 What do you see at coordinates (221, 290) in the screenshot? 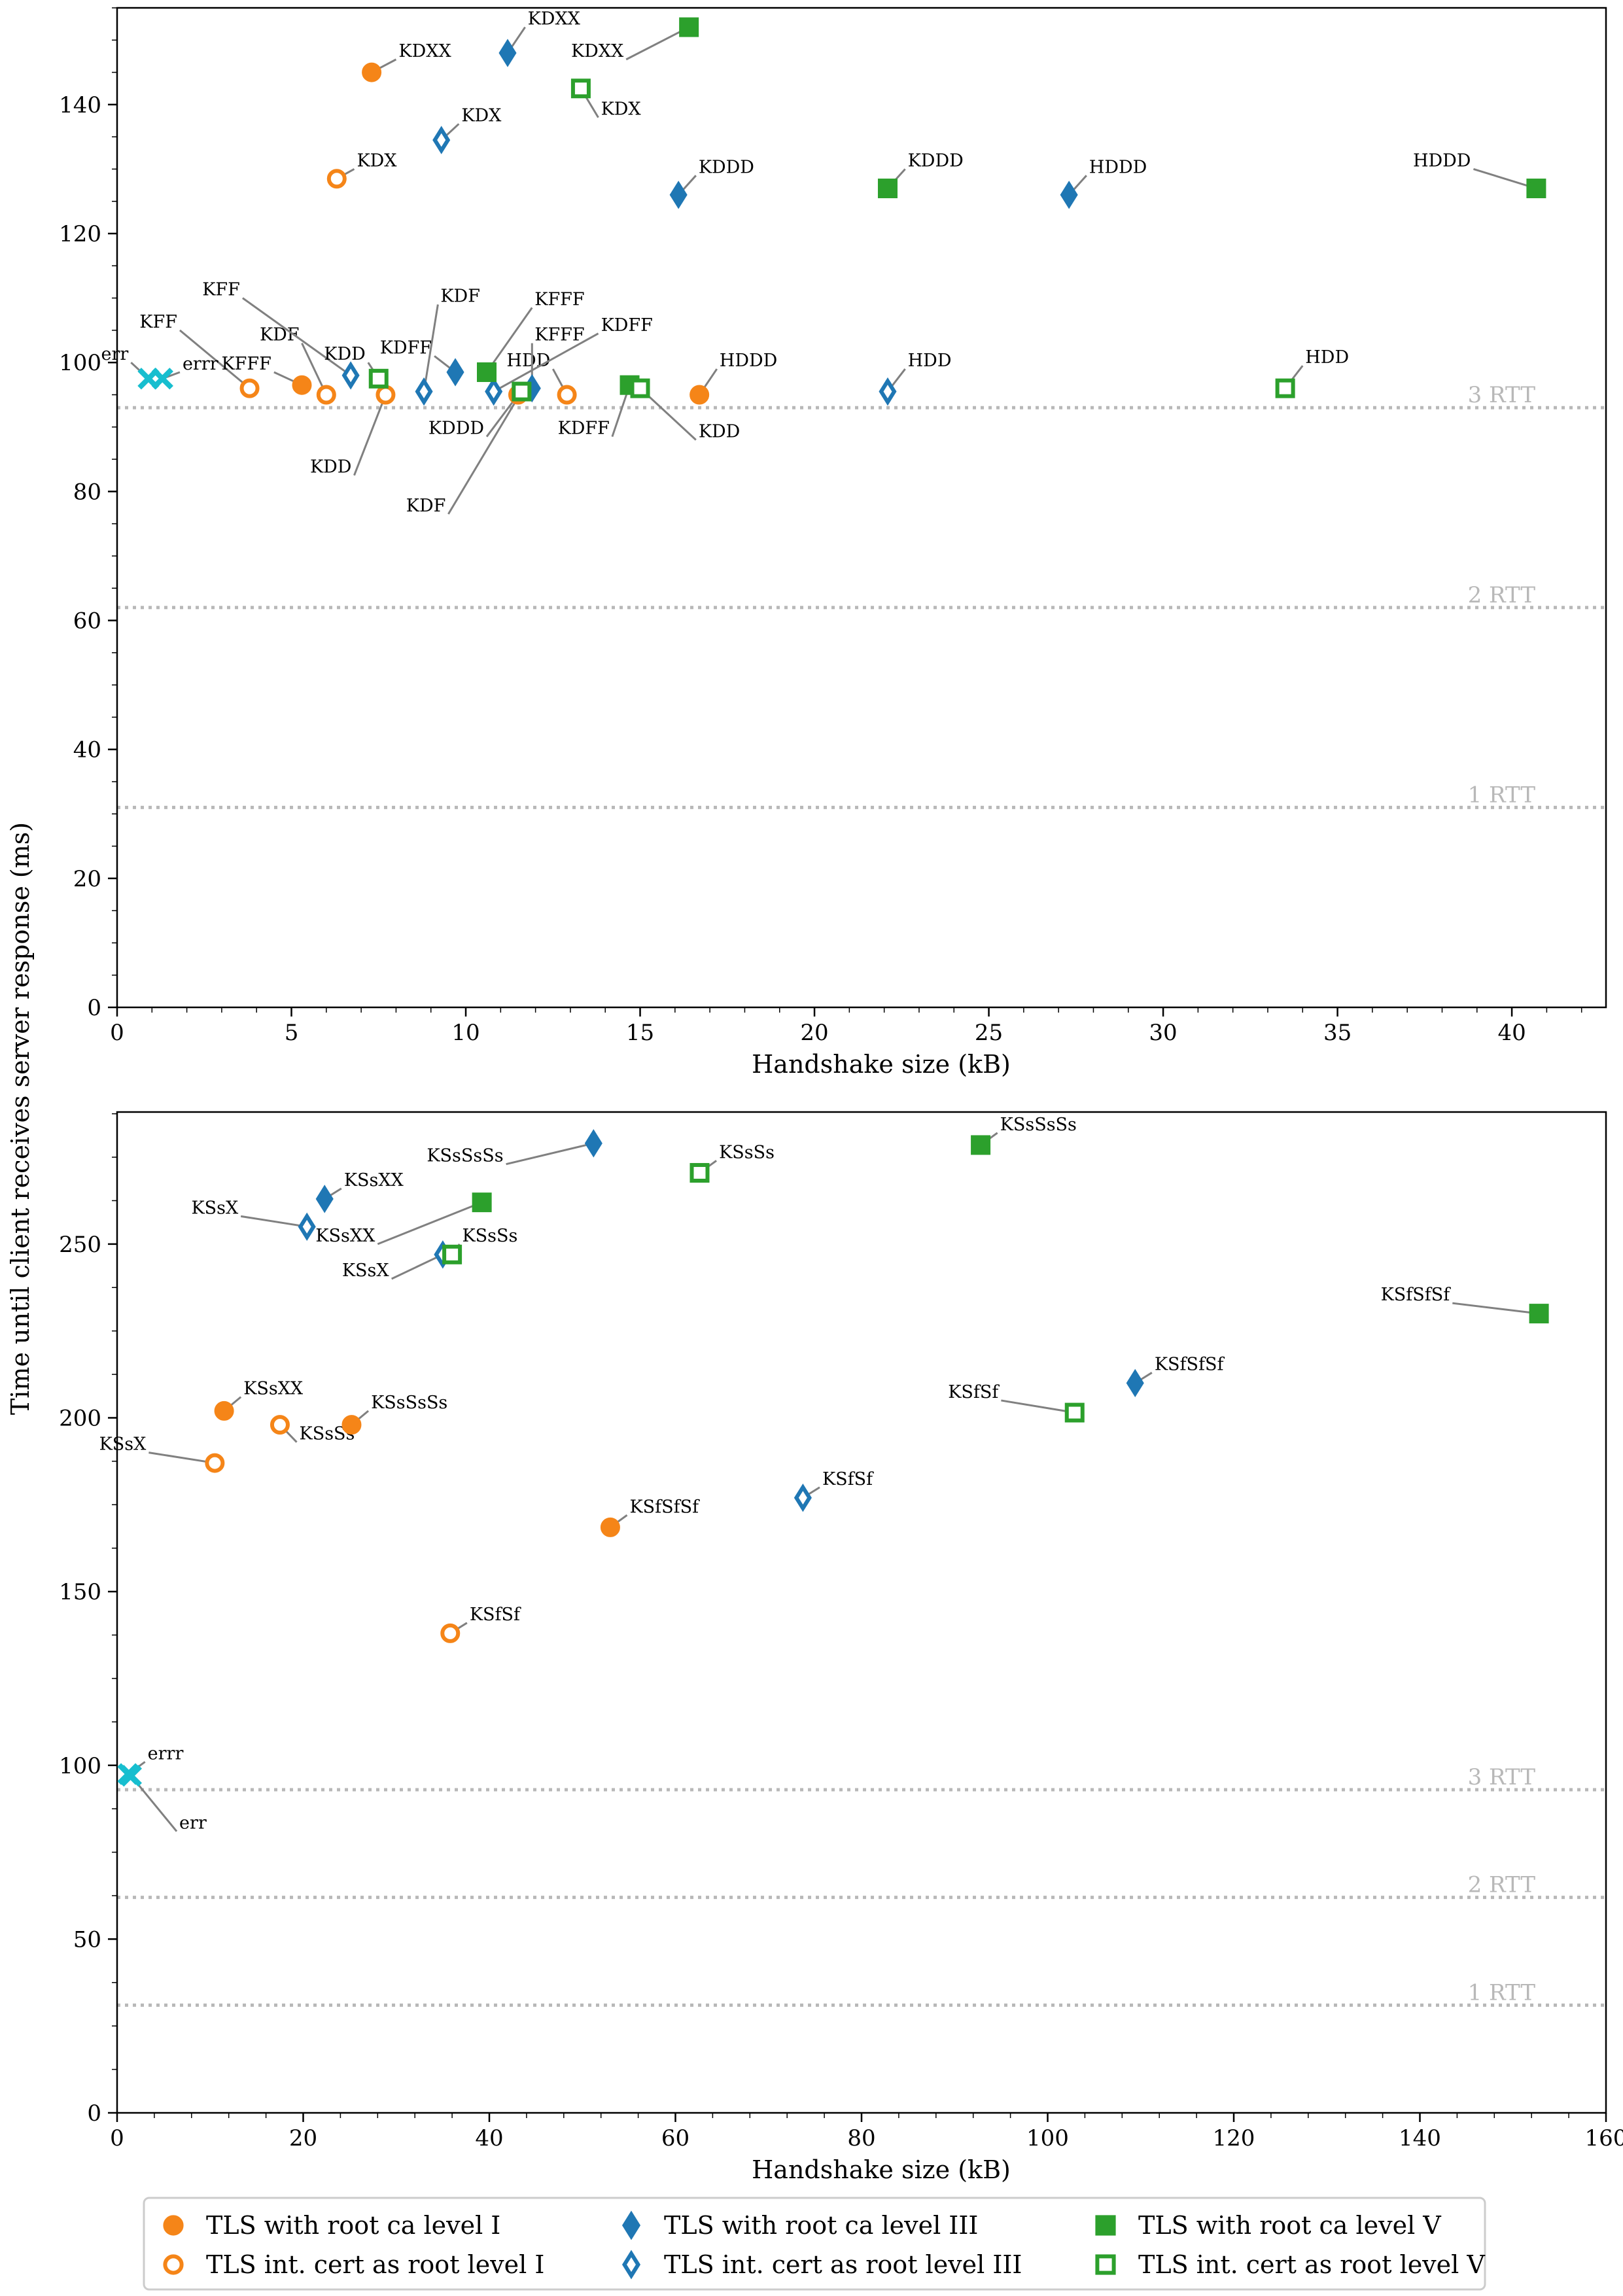
I see `point-annotation: KFF` at bounding box center [221, 290].